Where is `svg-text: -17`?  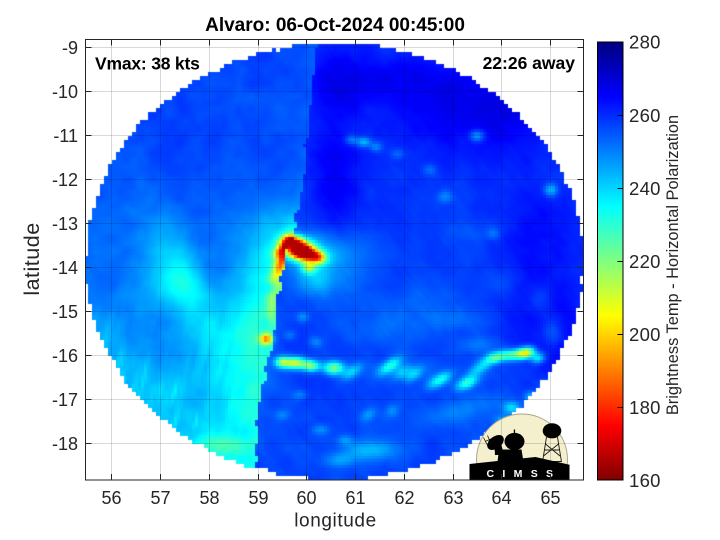 svg-text: -17 is located at coordinates (65, 400).